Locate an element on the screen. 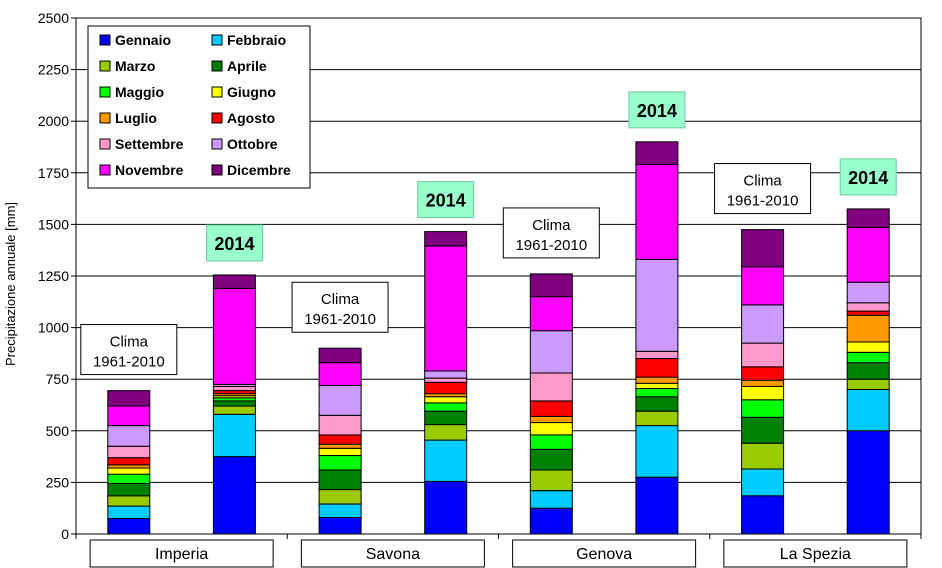 The image size is (942, 568). group-label: Imperia is located at coordinates (181, 554).